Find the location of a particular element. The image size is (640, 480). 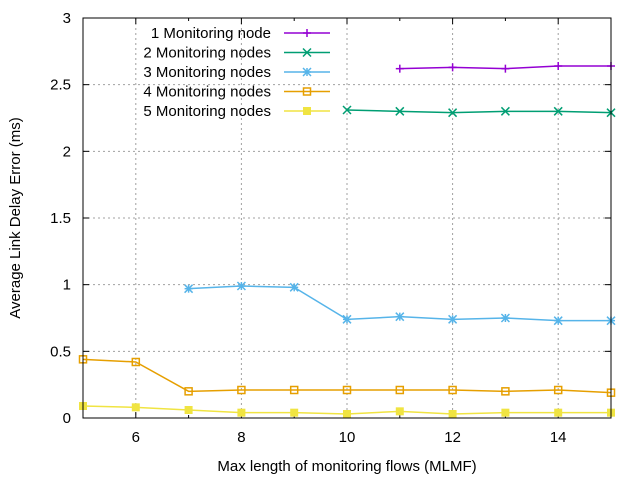

y-tick-label: 1.5 is located at coordinates (60, 218).